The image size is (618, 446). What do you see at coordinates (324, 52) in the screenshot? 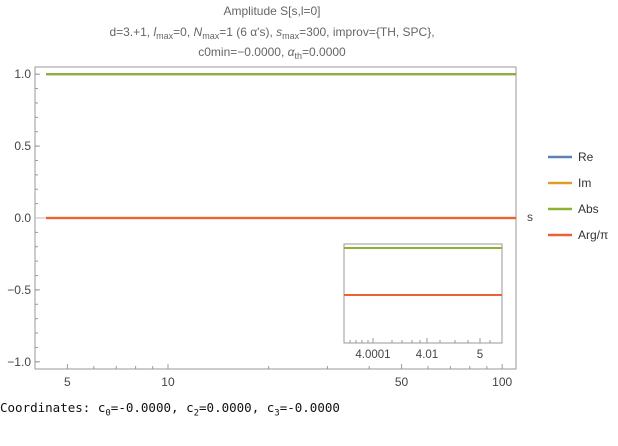
I see `title-alpha-value: =0.0000` at bounding box center [324, 52].